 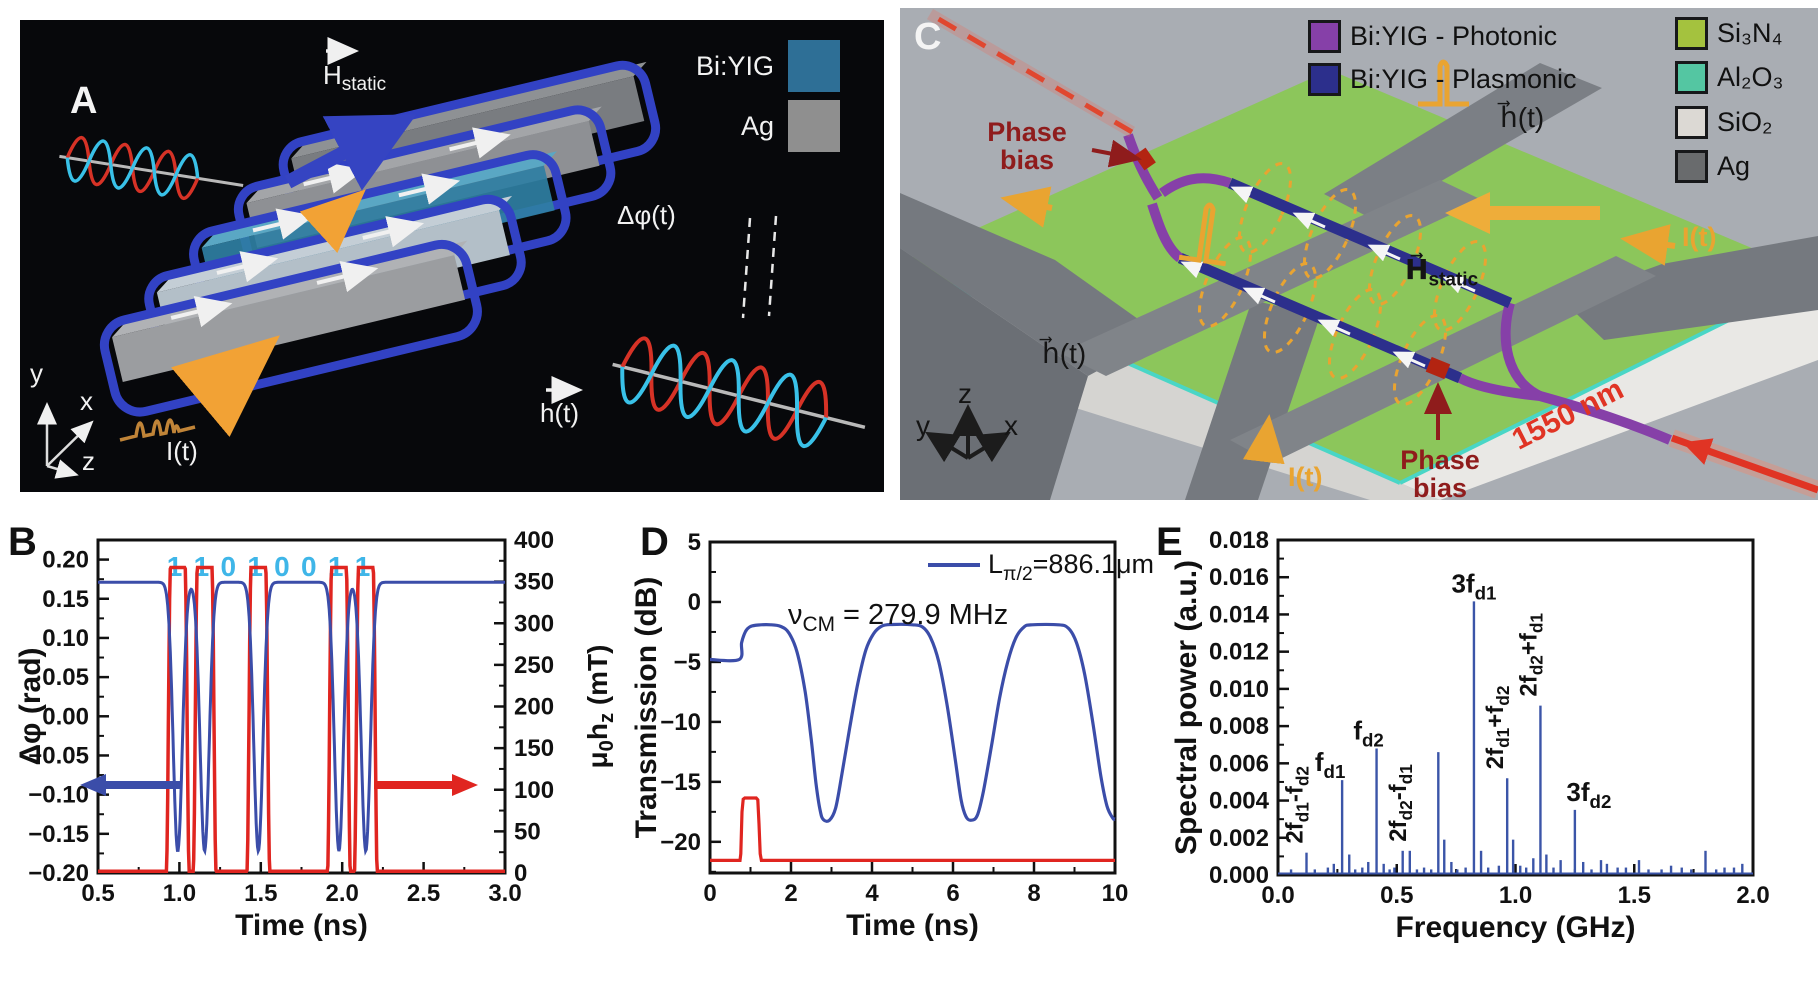 I want to click on legend: Lπ/2=886.1μm, so click(x=1041, y=567).